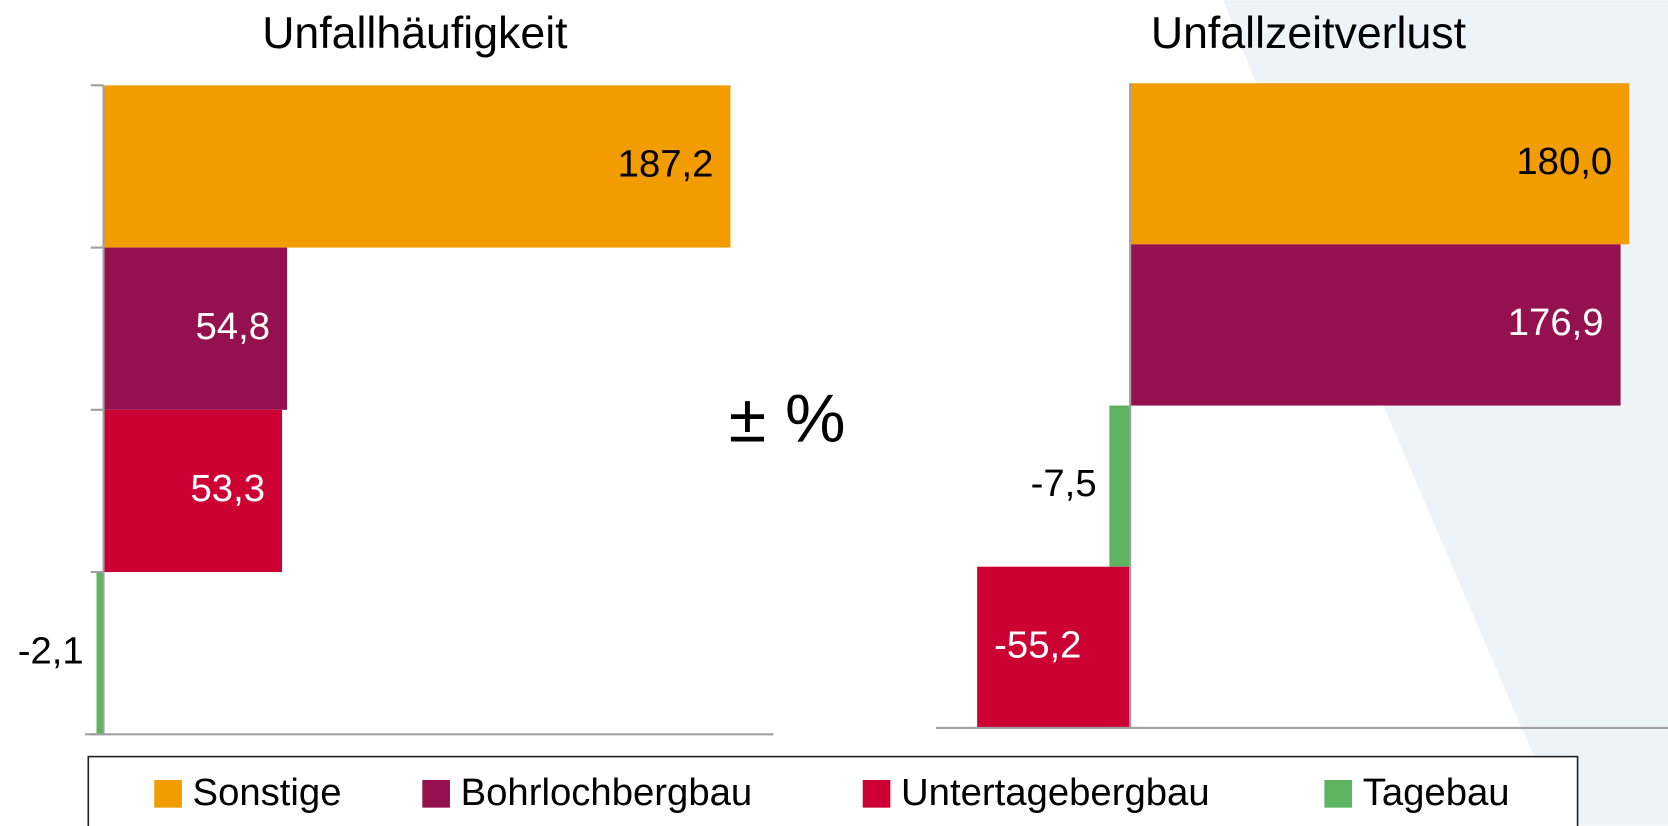 The width and height of the screenshot is (1668, 826). I want to click on value-label: -7,5, so click(1064, 483).